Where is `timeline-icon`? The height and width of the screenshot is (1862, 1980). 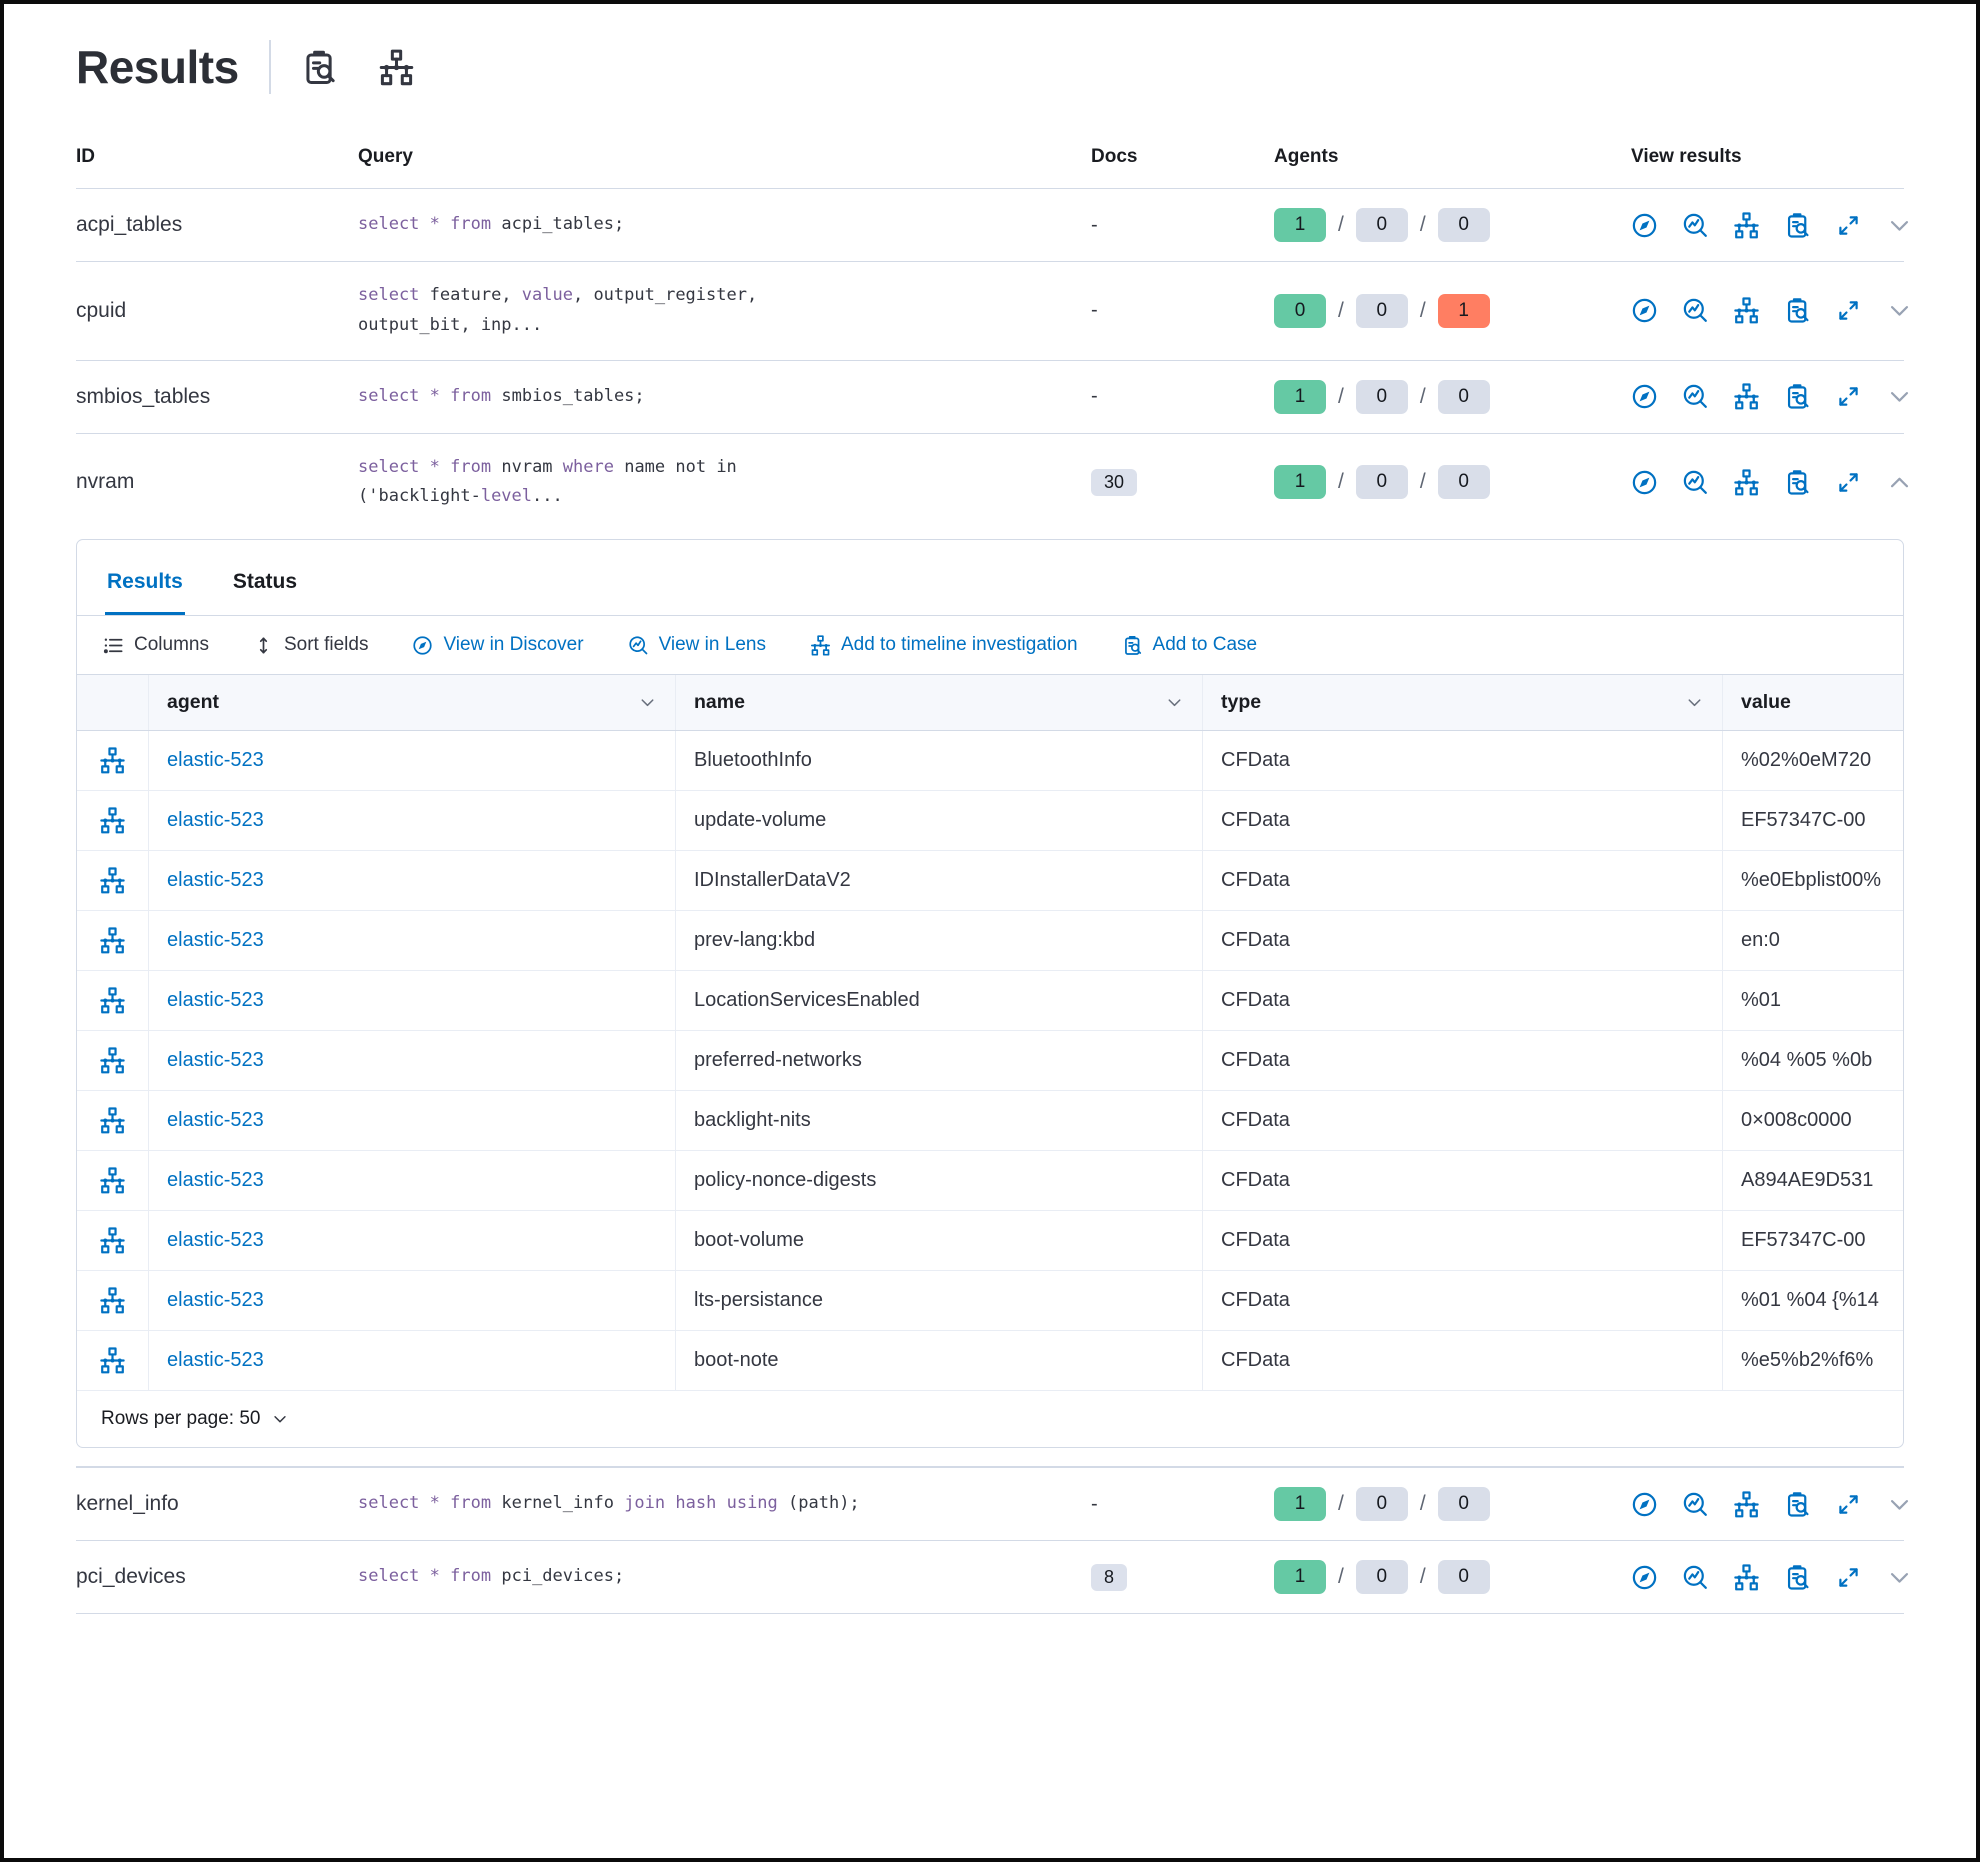 timeline-icon is located at coordinates (396, 67).